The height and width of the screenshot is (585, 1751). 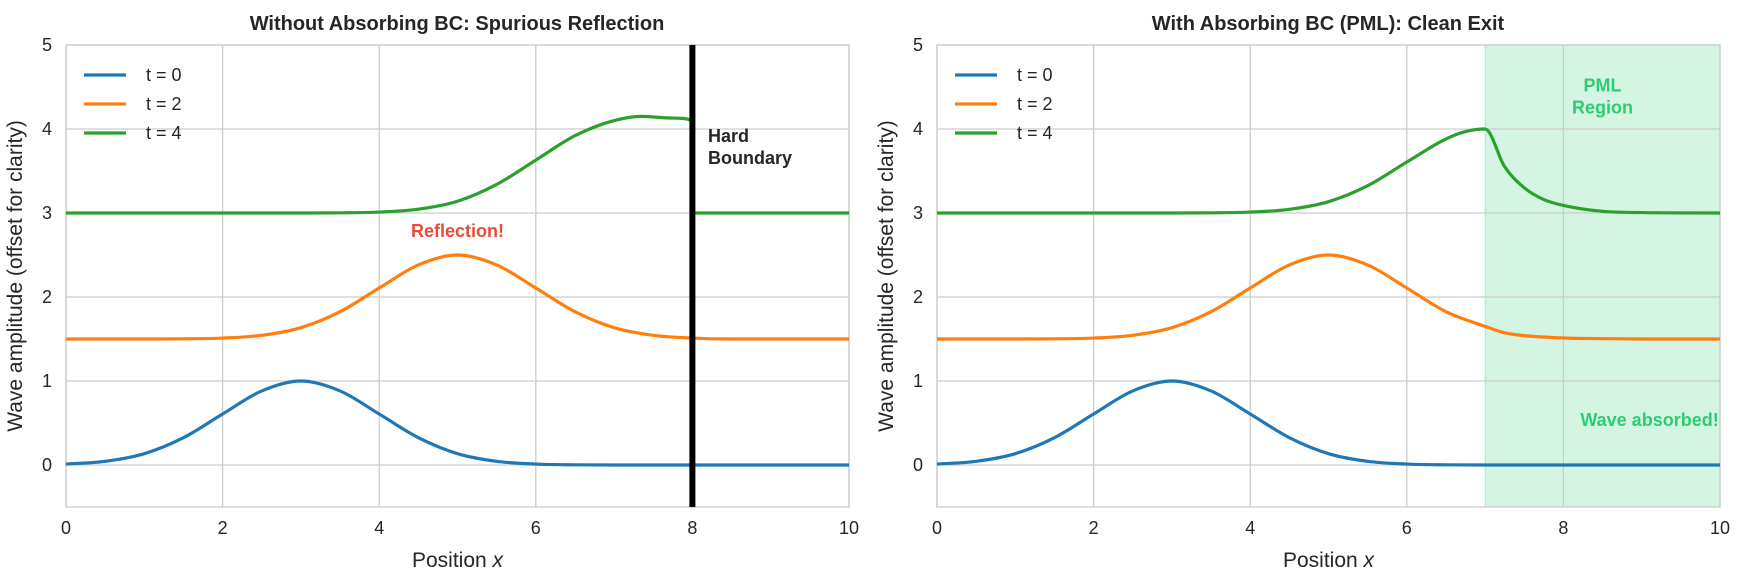 I want to click on annotation-text: Wave absorbed!, so click(x=1649, y=420).